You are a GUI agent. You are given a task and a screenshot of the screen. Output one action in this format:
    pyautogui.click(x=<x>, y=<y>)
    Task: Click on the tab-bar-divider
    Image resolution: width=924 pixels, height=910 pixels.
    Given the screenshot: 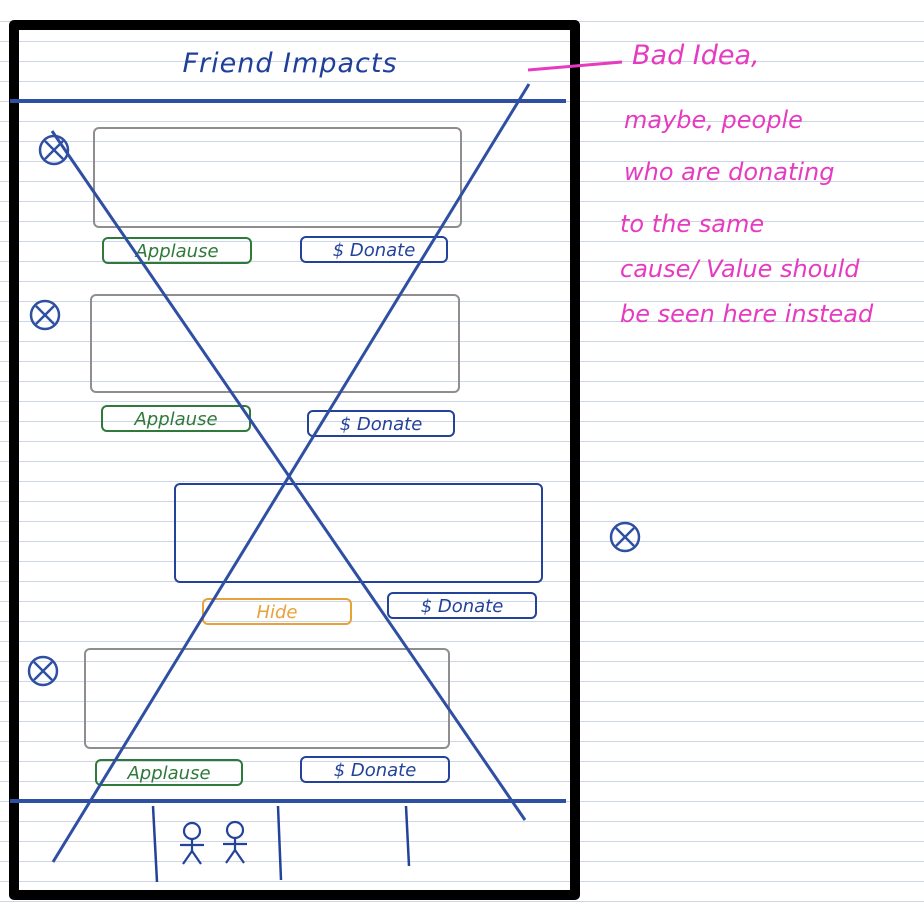 What is the action you would take?
    pyautogui.click(x=288, y=801)
    